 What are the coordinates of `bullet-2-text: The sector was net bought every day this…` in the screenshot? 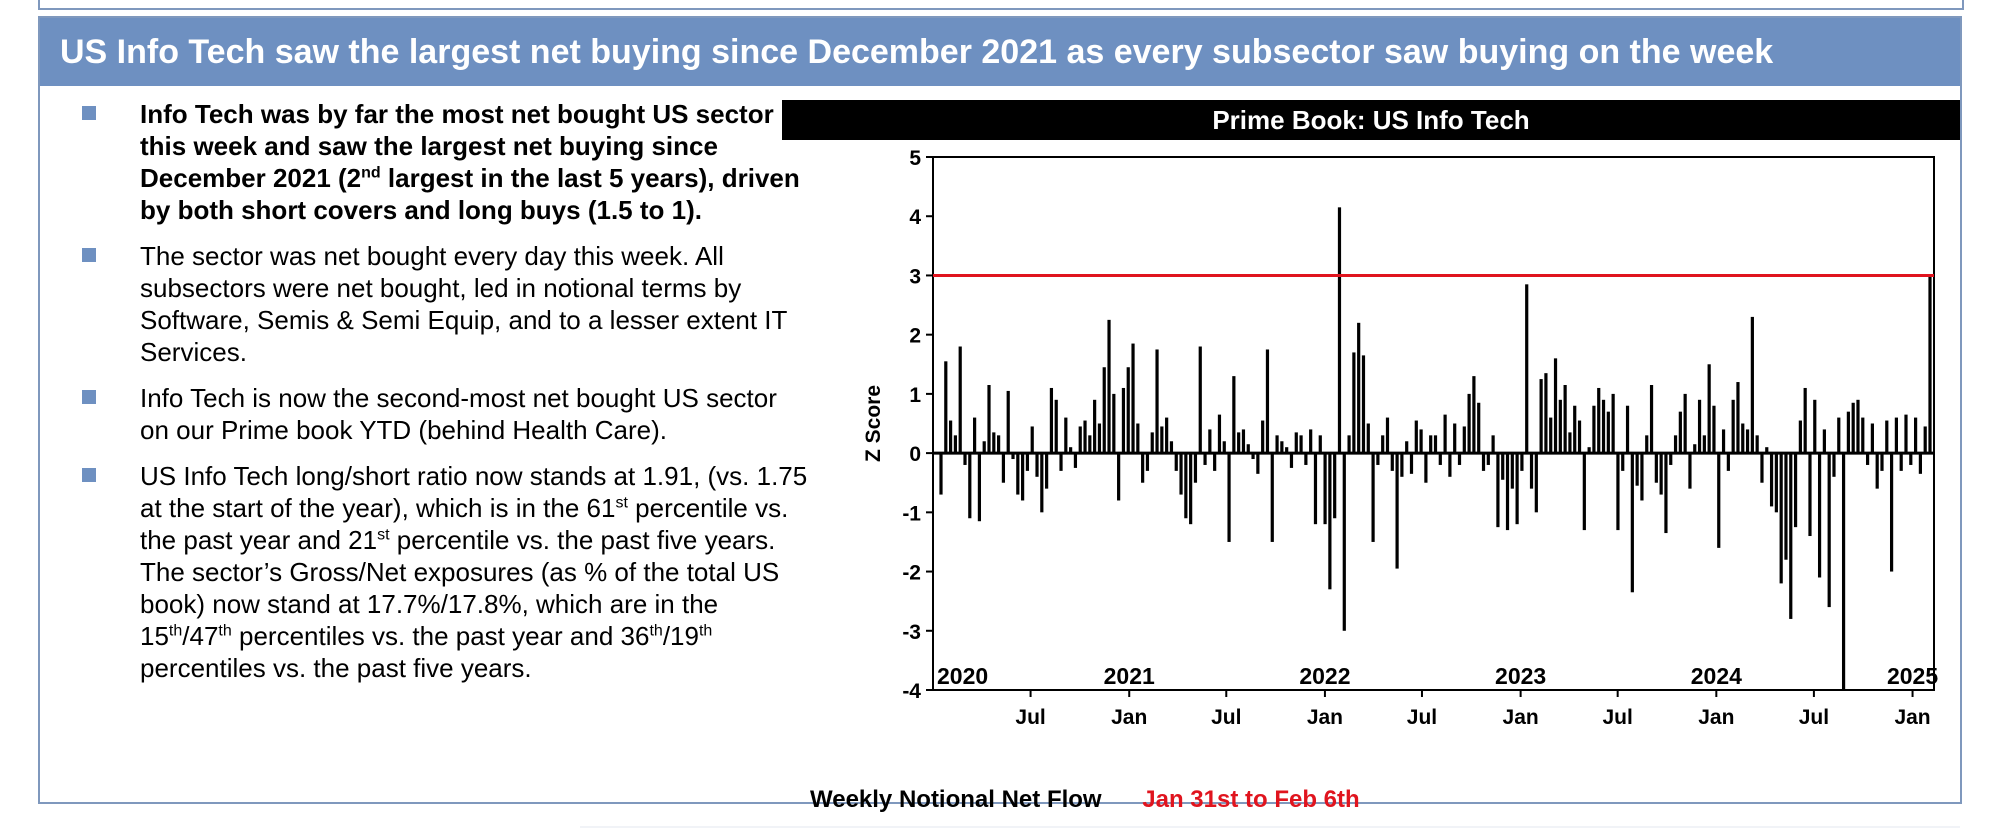 It's located at (463, 304).